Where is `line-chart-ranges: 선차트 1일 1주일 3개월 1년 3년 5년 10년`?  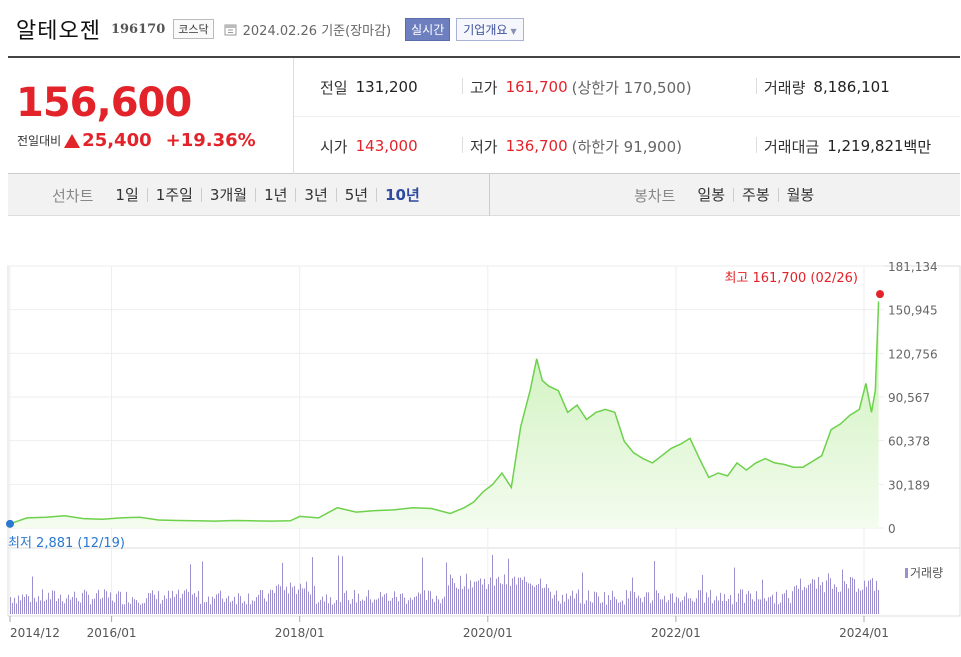 line-chart-ranges: 선차트 1일 1주일 3개월 1년 3년 5년 10년 is located at coordinates (240, 195).